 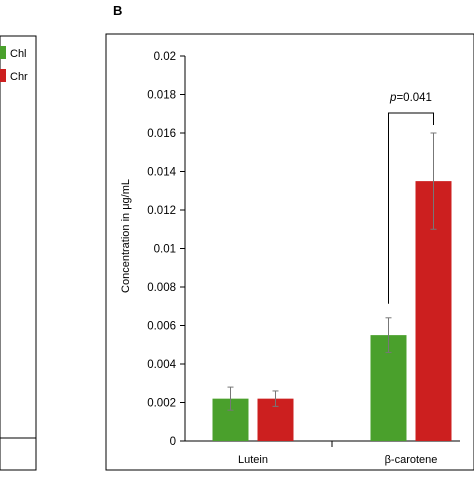 I want to click on y-tick-label: 0, so click(x=173, y=442).